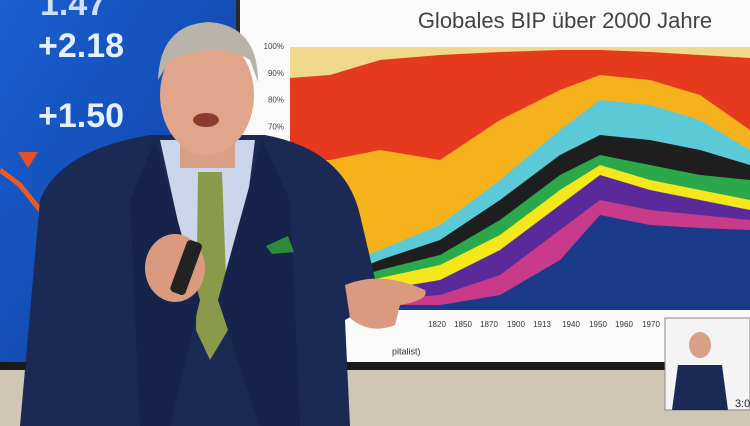  I want to click on y-axis-label: 70%, so click(276, 127).